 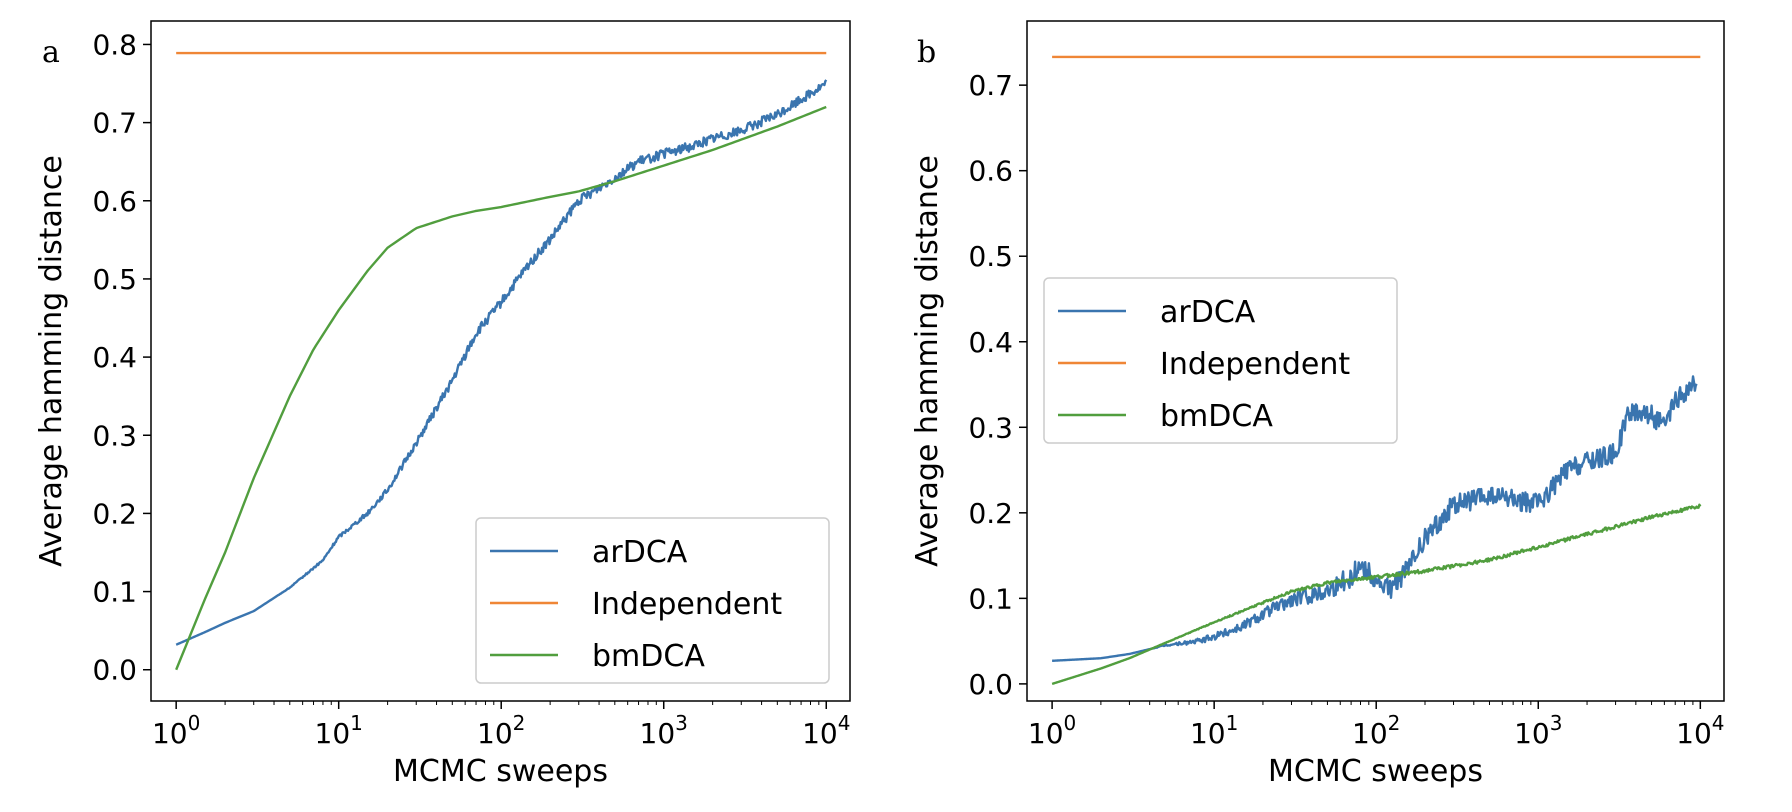 I want to click on panel-letter: b, so click(x=926, y=52).